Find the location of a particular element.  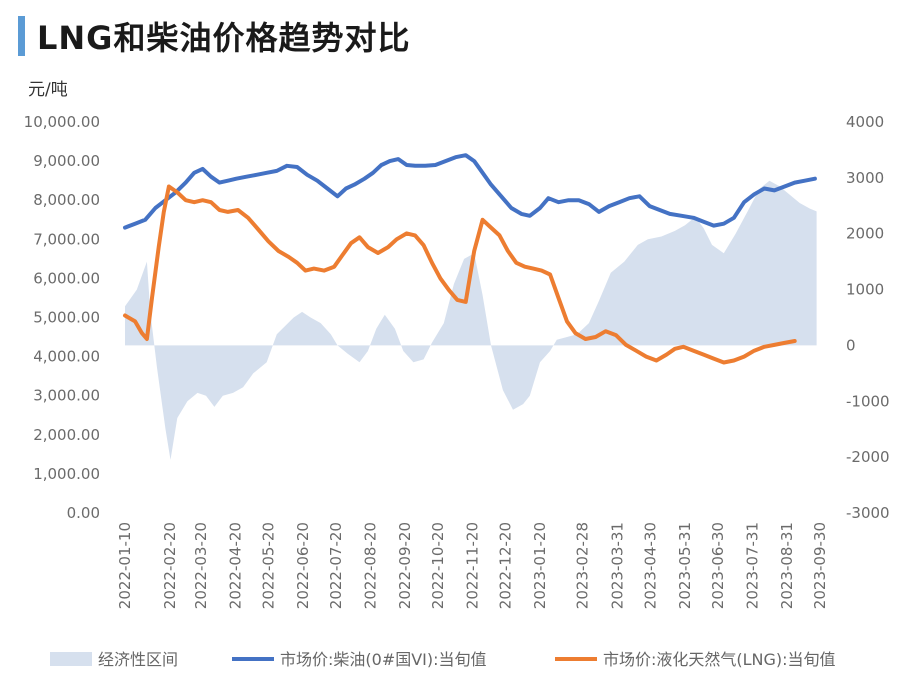

y-left-tick-label: 0.00 is located at coordinates (83, 513).